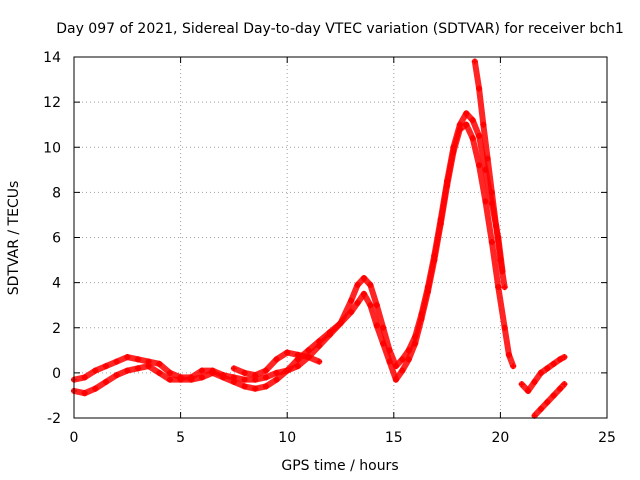 Image resolution: width=640 pixels, height=480 pixels. I want to click on y-tick-label: 0, so click(56, 374).